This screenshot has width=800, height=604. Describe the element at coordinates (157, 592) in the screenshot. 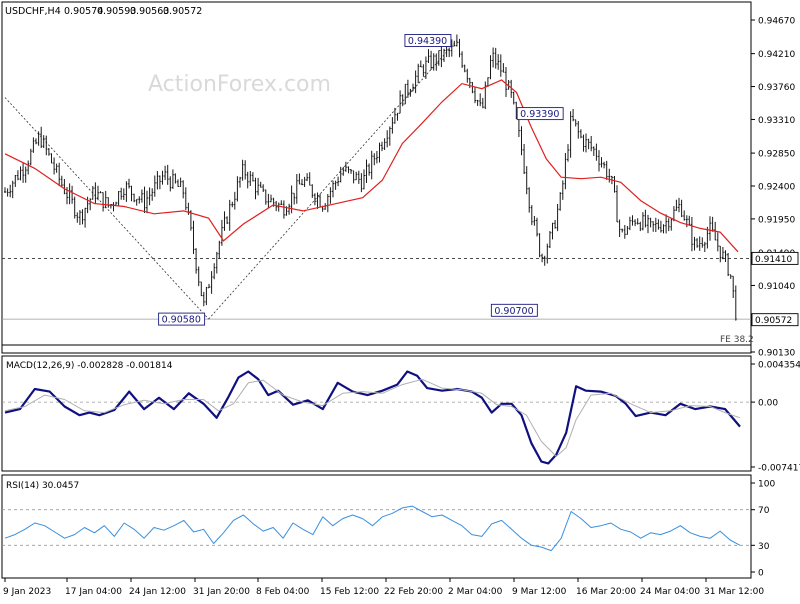

I see `time-axis-label-2: 24 Jan 12:00` at that location.